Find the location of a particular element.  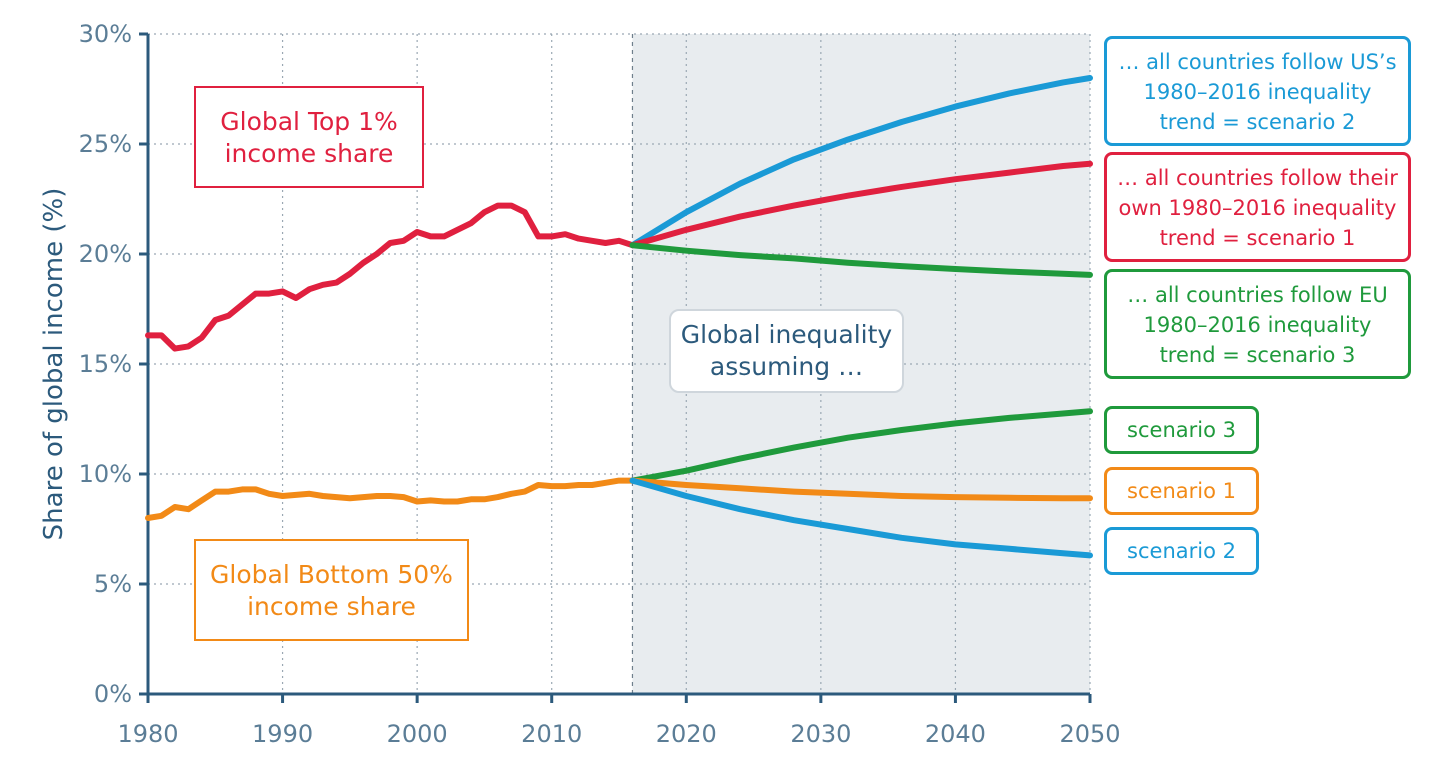

y-tick-label-5: 5% is located at coordinates (113, 584).